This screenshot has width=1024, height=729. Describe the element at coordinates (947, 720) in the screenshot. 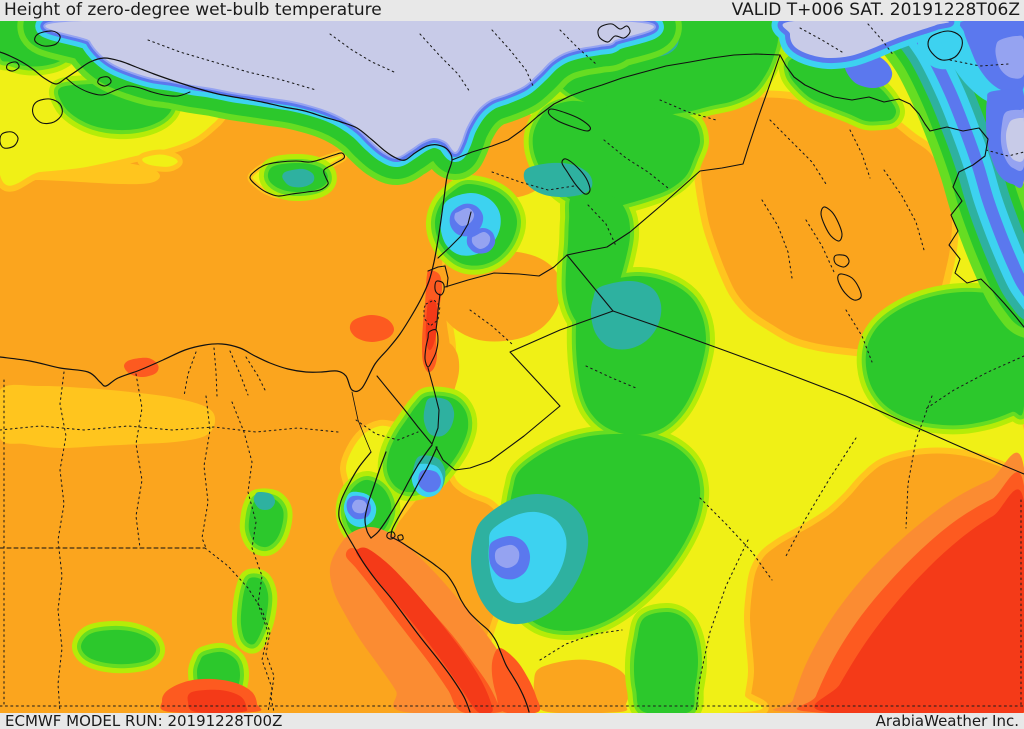

I see `credit-label: ArabiaWeather Inc.` at that location.